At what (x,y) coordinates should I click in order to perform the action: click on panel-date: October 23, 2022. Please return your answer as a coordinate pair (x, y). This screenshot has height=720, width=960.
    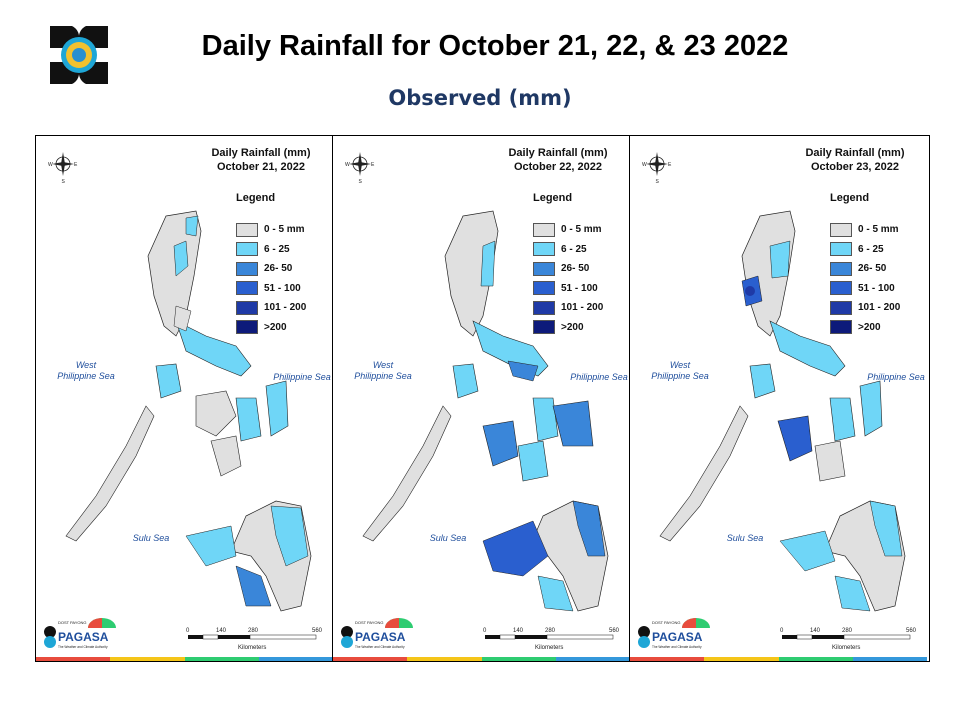
    Looking at the image, I should click on (855, 167).